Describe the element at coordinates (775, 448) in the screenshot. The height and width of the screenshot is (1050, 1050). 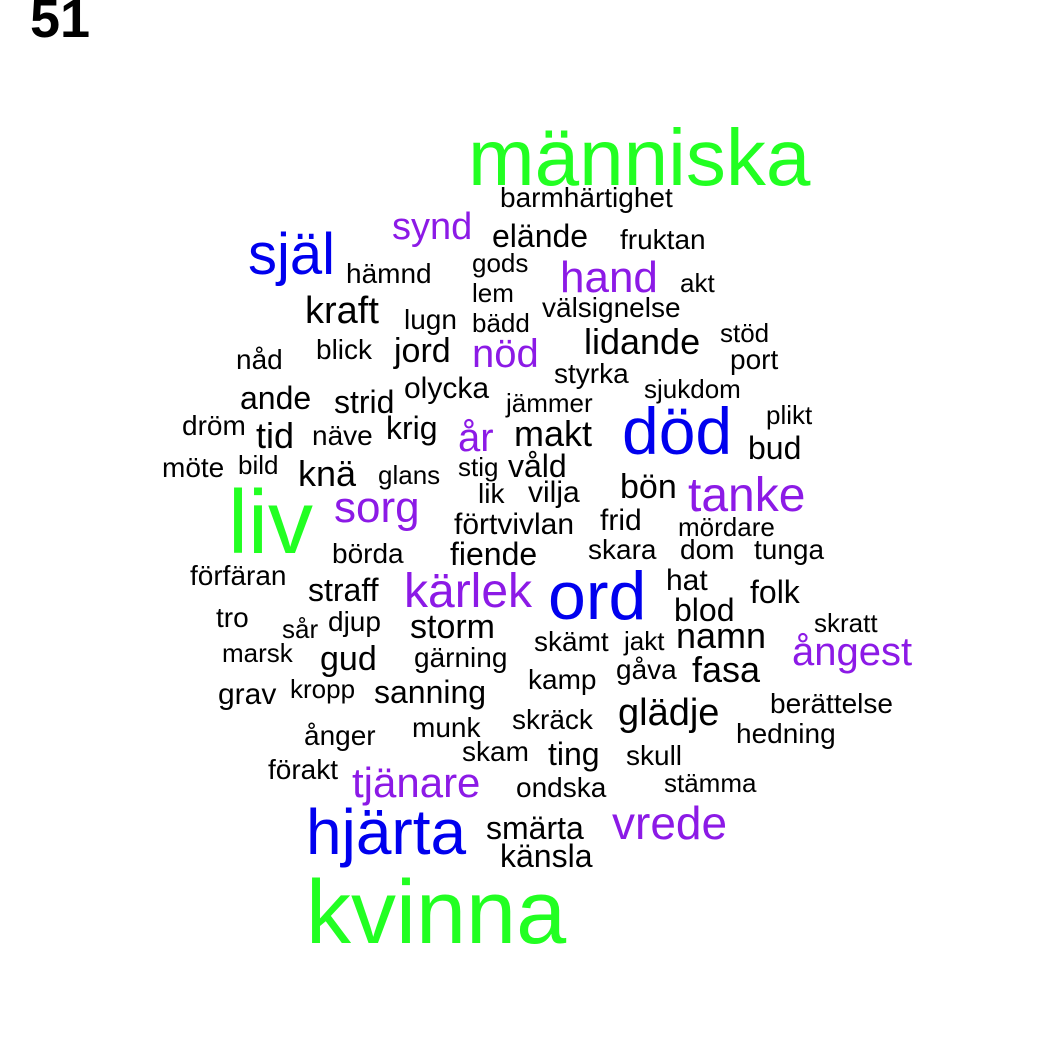
I see `cloud-word: bud` at that location.